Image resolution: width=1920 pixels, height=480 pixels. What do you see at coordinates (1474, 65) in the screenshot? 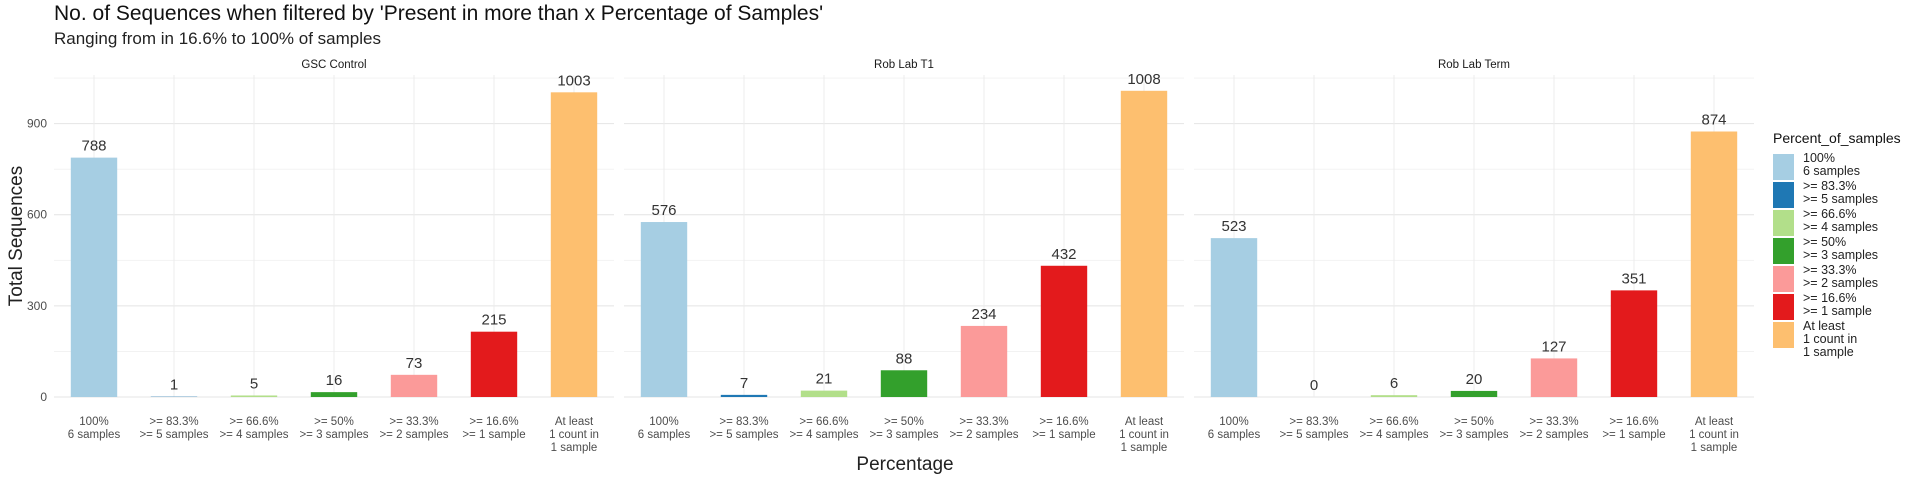
I see `facet-title: Rob Lab Term` at bounding box center [1474, 65].